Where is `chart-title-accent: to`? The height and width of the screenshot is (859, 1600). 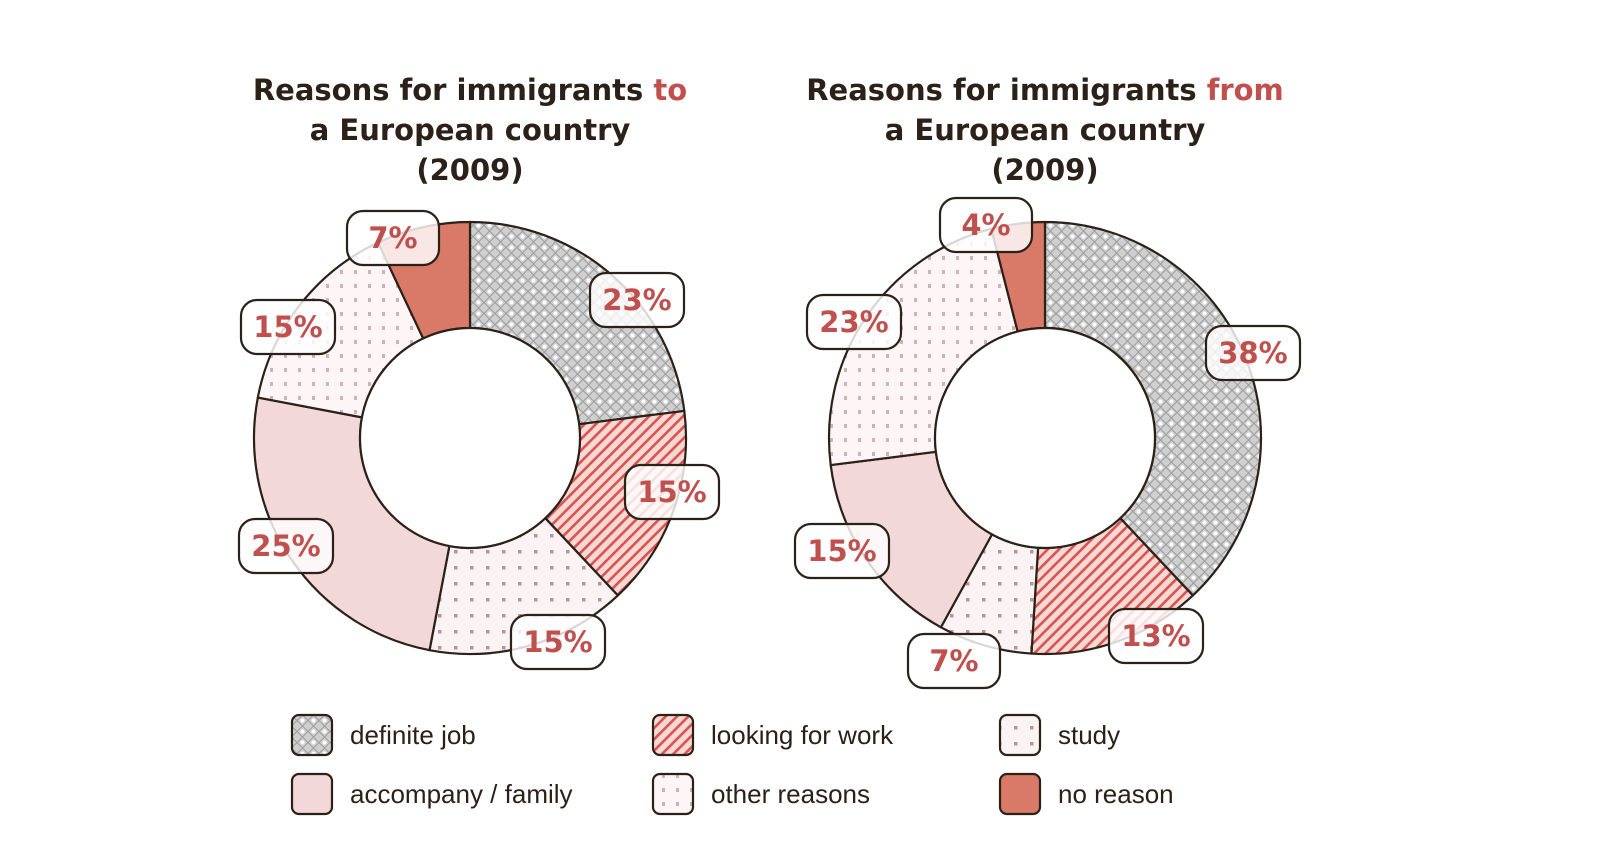 chart-title-accent: to is located at coordinates (670, 90).